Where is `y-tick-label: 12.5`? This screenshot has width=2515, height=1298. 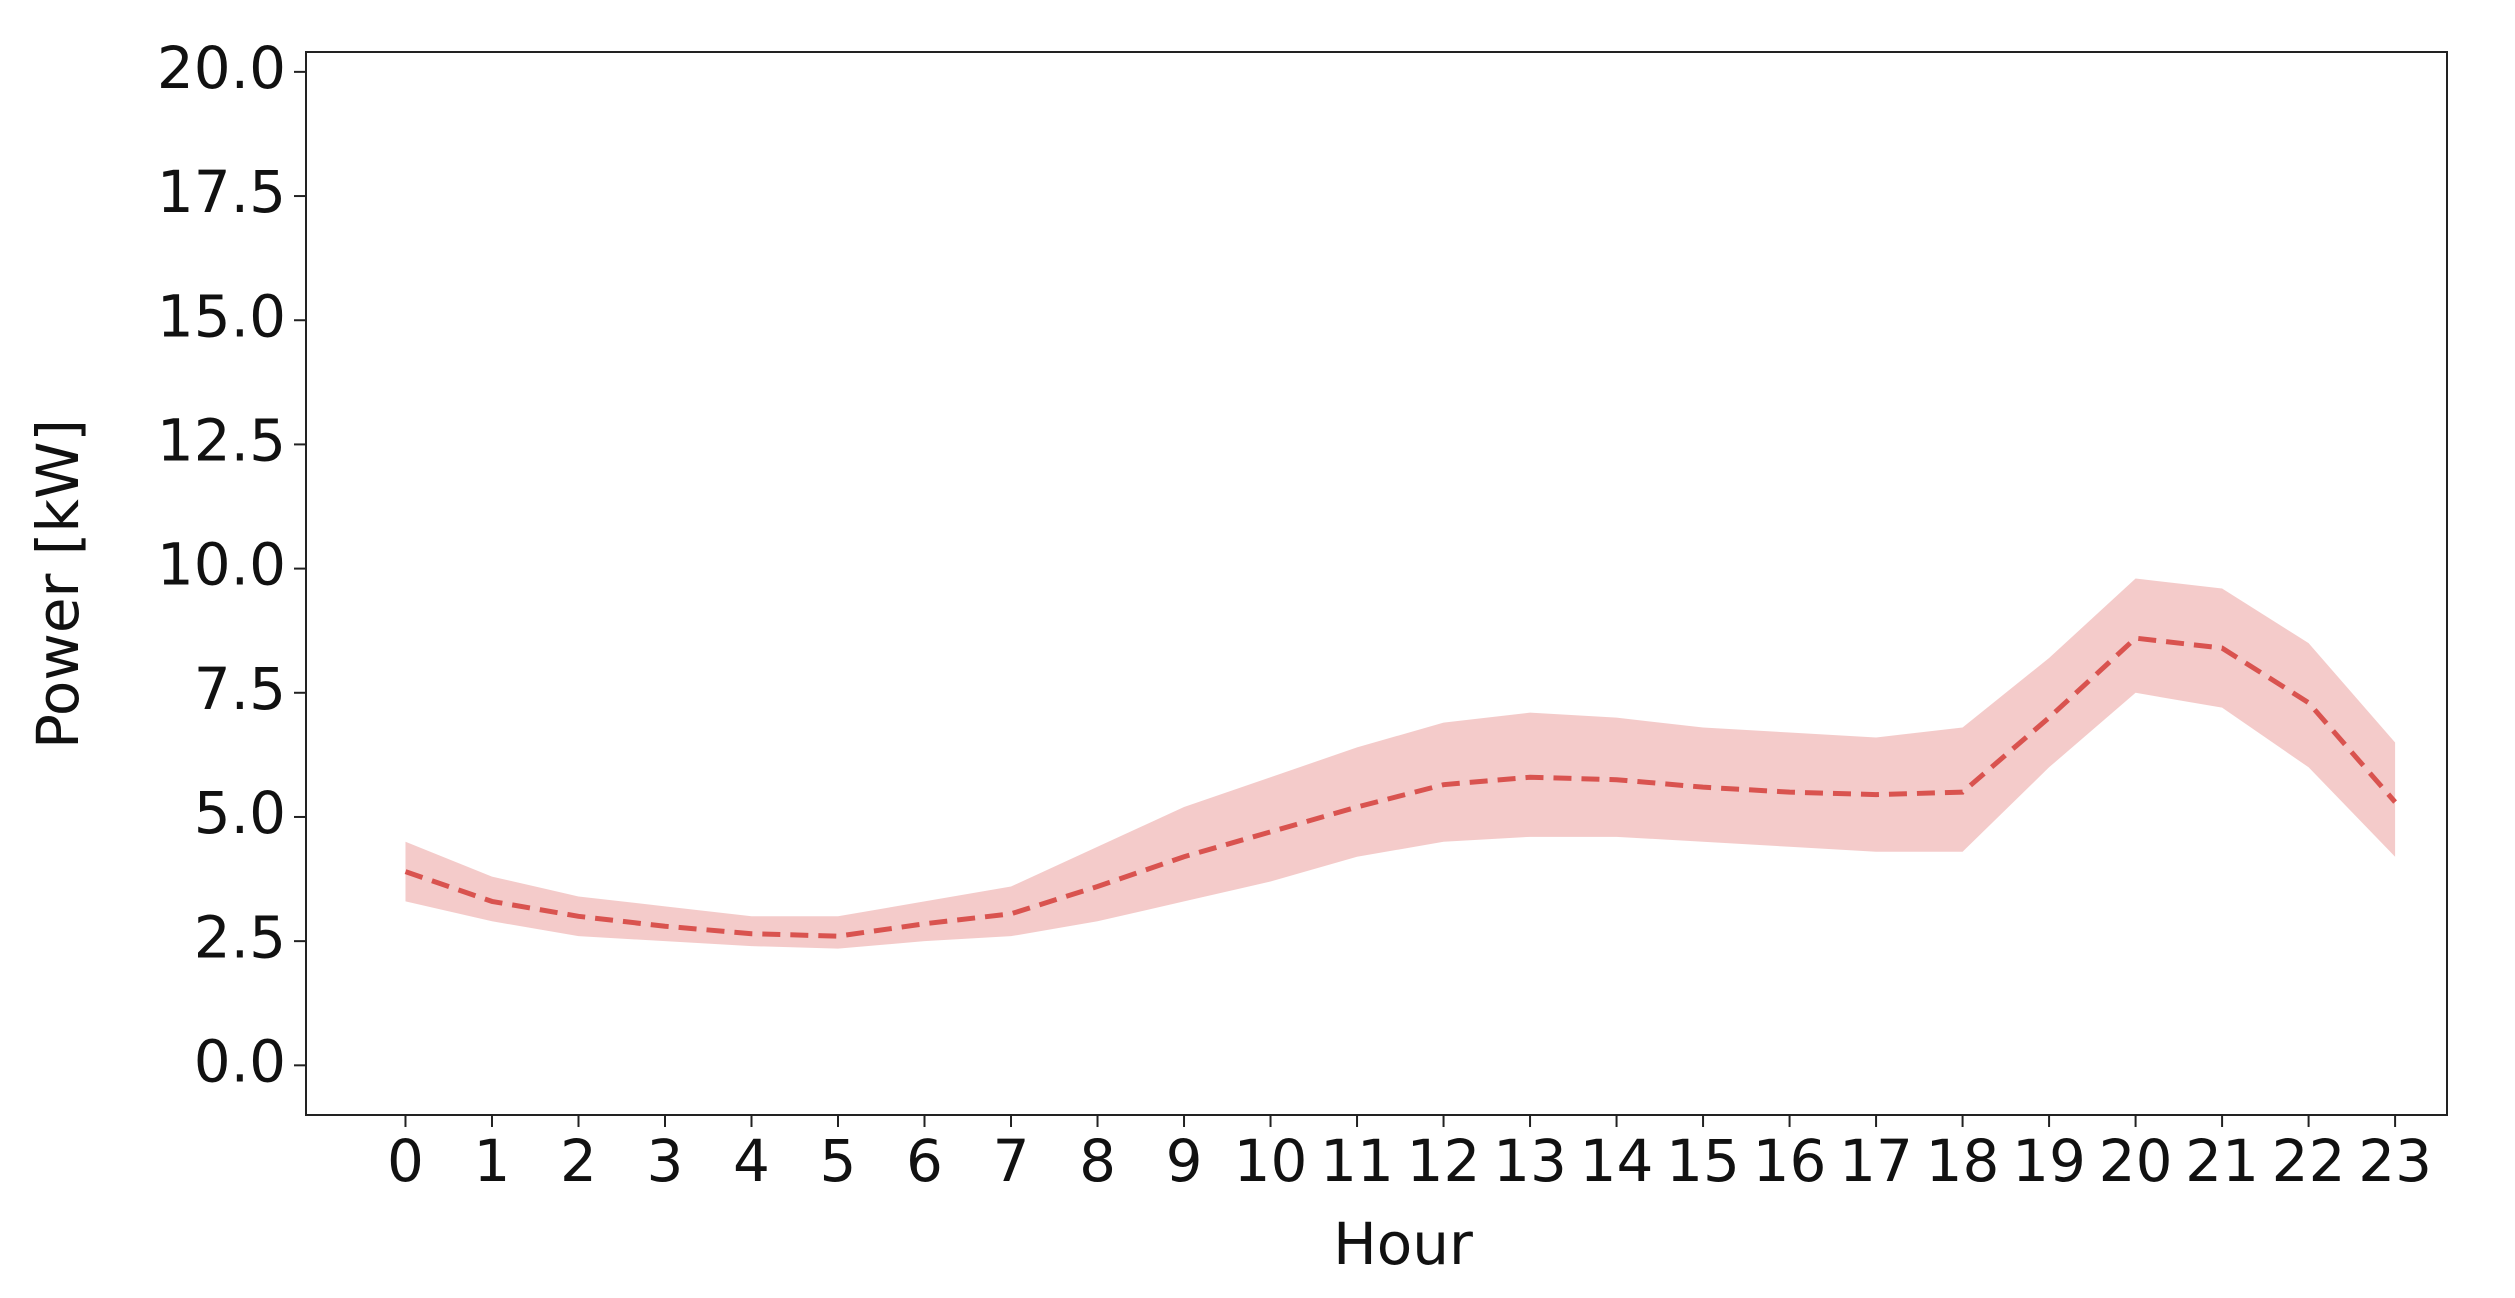 y-tick-label: 12.5 is located at coordinates (221, 441).